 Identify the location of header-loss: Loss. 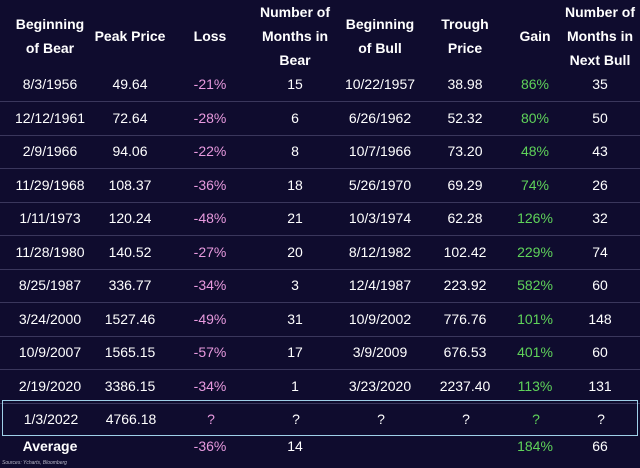
(210, 36).